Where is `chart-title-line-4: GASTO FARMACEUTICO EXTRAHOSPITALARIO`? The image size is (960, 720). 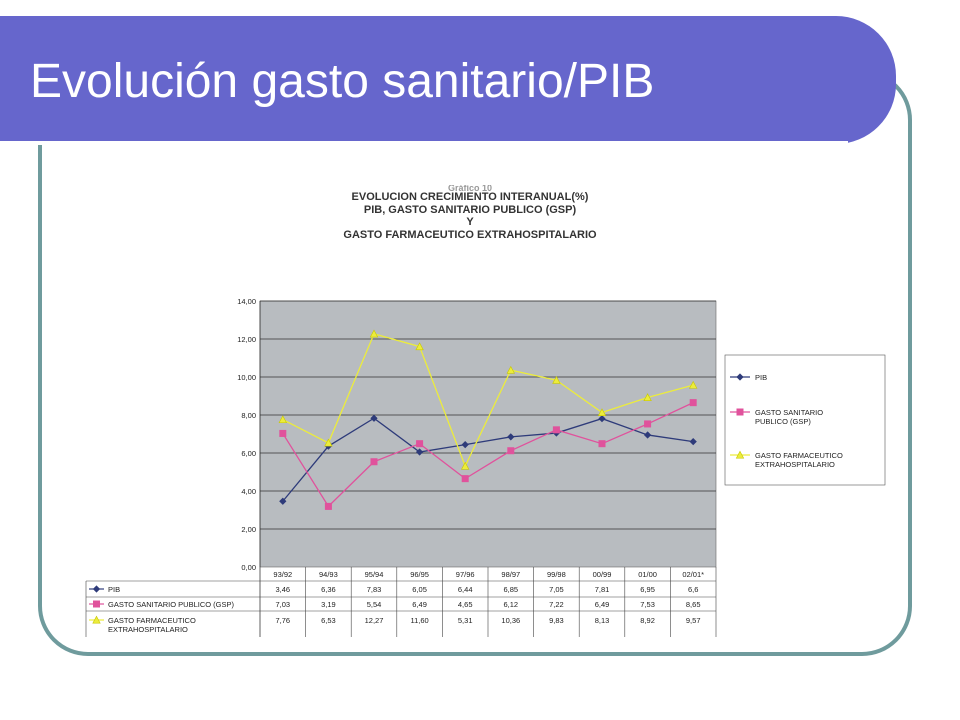
chart-title-line-4: GASTO FARMACEUTICO EXTRAHOSPITALARIO is located at coordinates (470, 234).